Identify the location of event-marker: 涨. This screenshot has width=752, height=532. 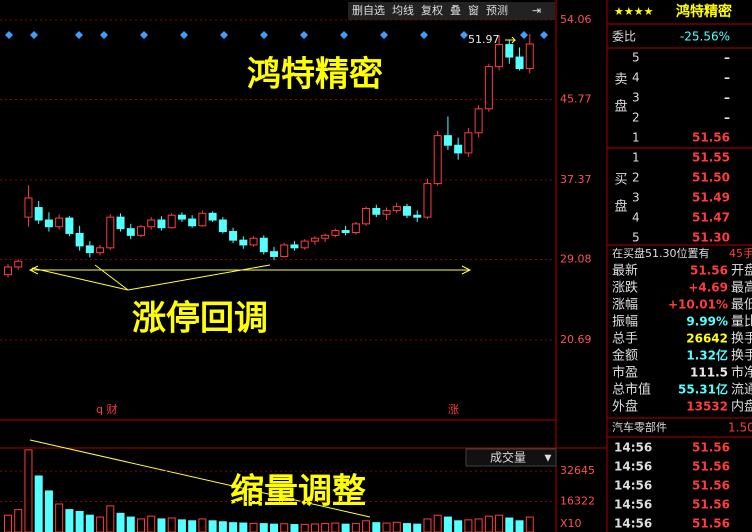
(453, 409).